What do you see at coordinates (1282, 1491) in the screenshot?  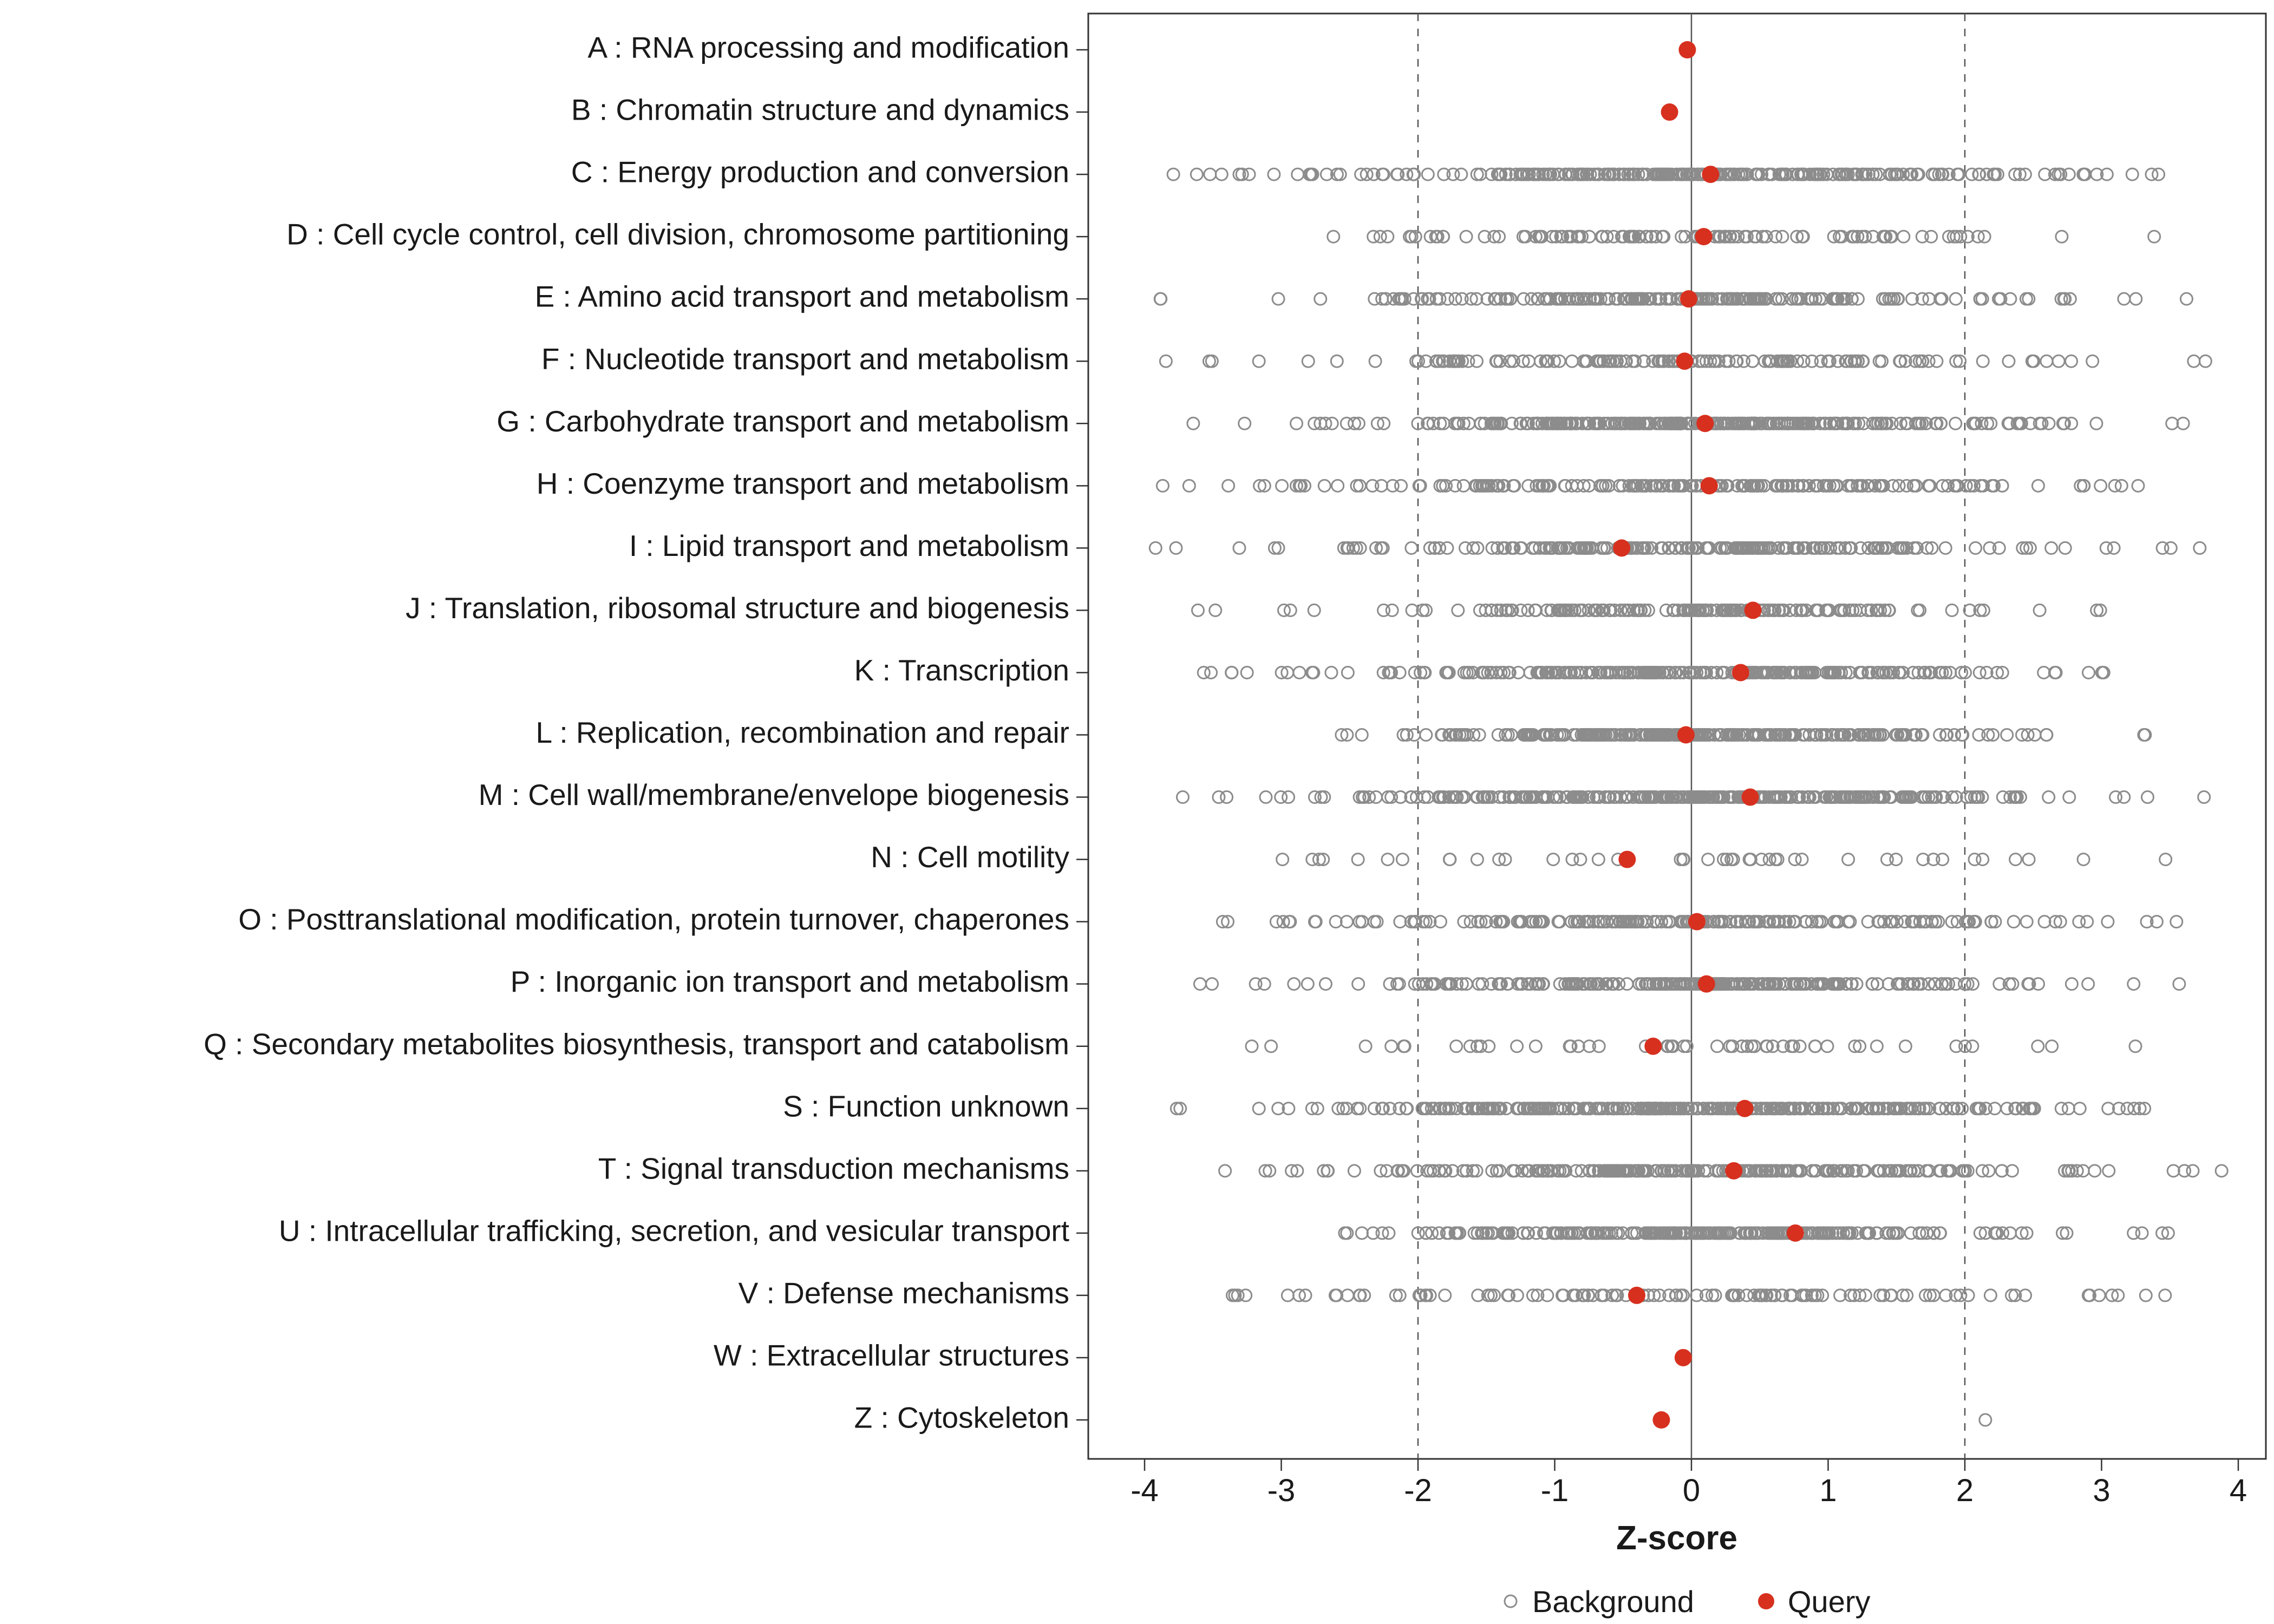 I see `x-tick-label: -3` at bounding box center [1282, 1491].